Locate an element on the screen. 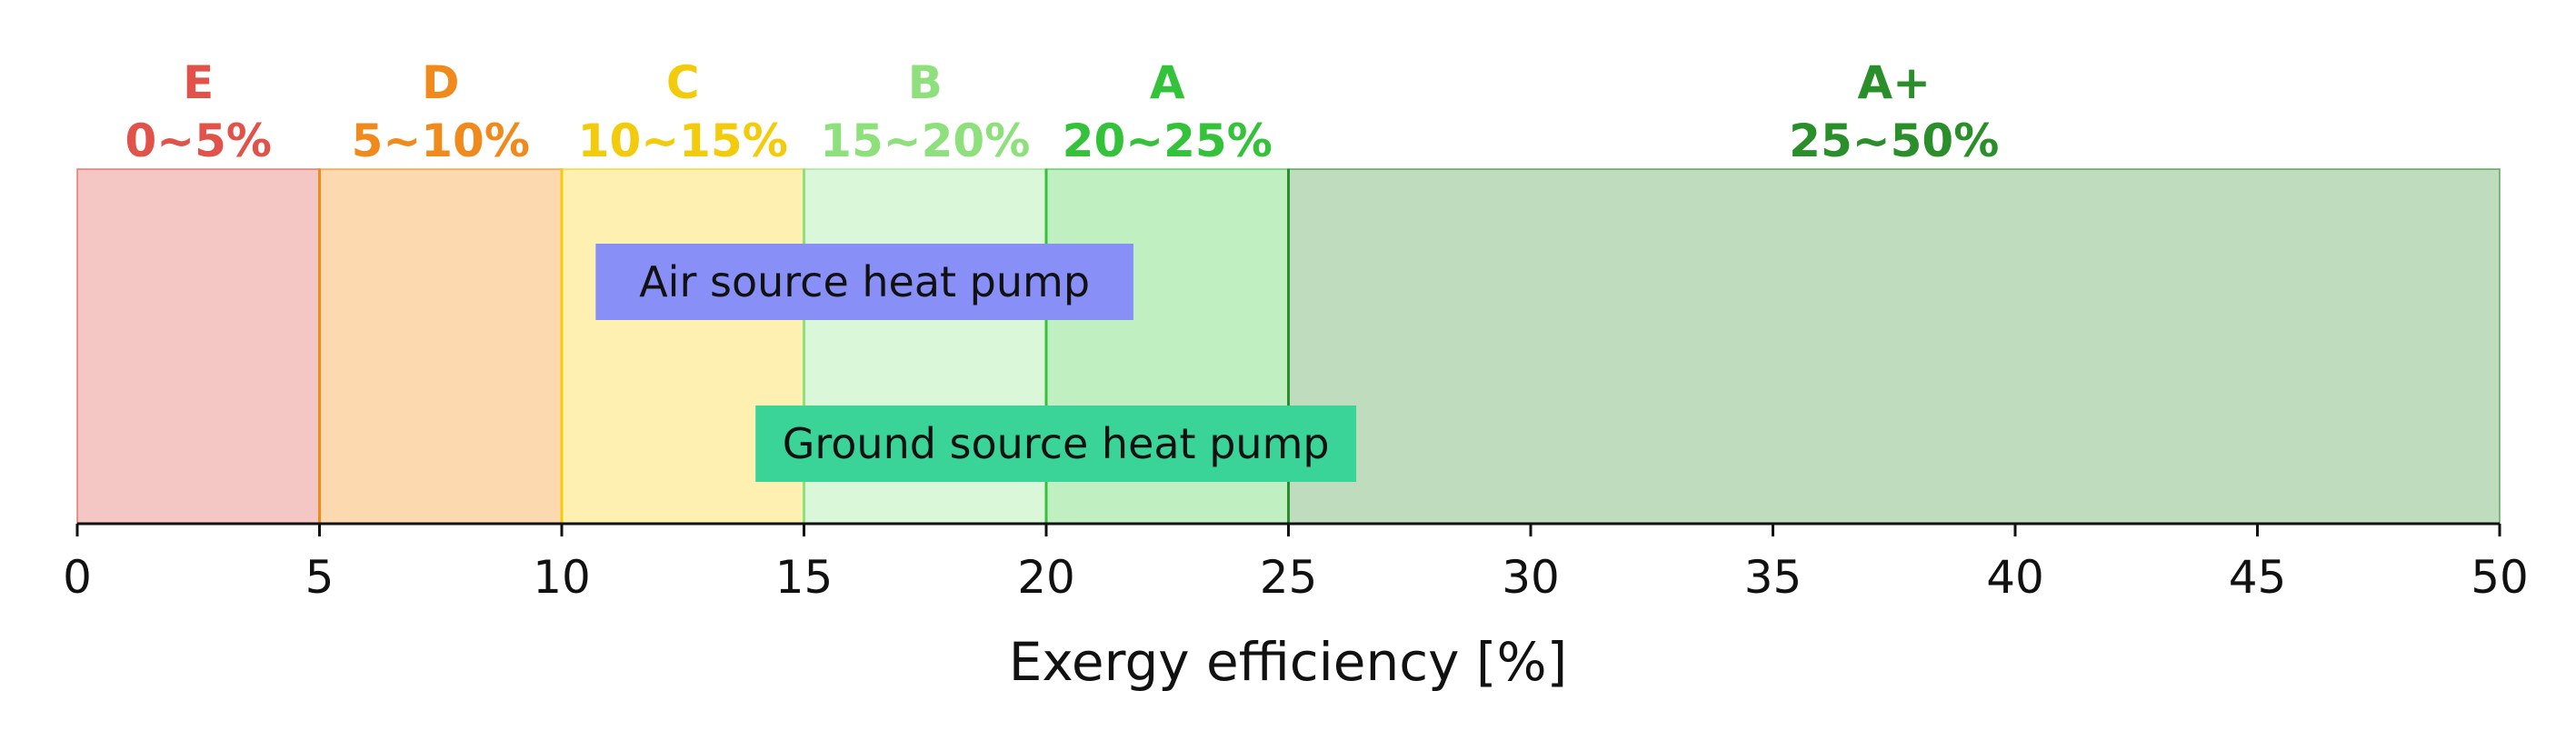 This screenshot has width=2576, height=751. grade-range-label: 0~5% is located at coordinates (199, 141).